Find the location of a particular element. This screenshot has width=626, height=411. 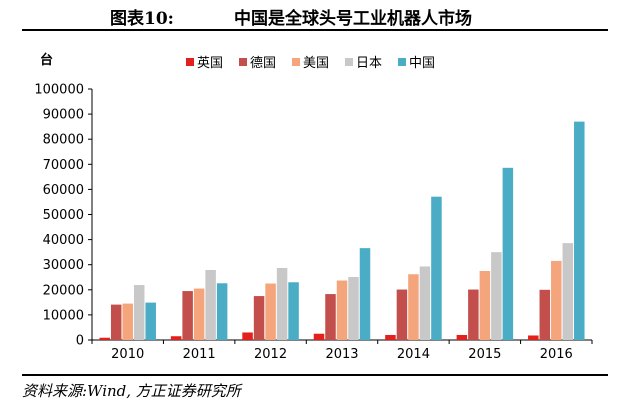

x-tick-label: 2012 is located at coordinates (270, 354).